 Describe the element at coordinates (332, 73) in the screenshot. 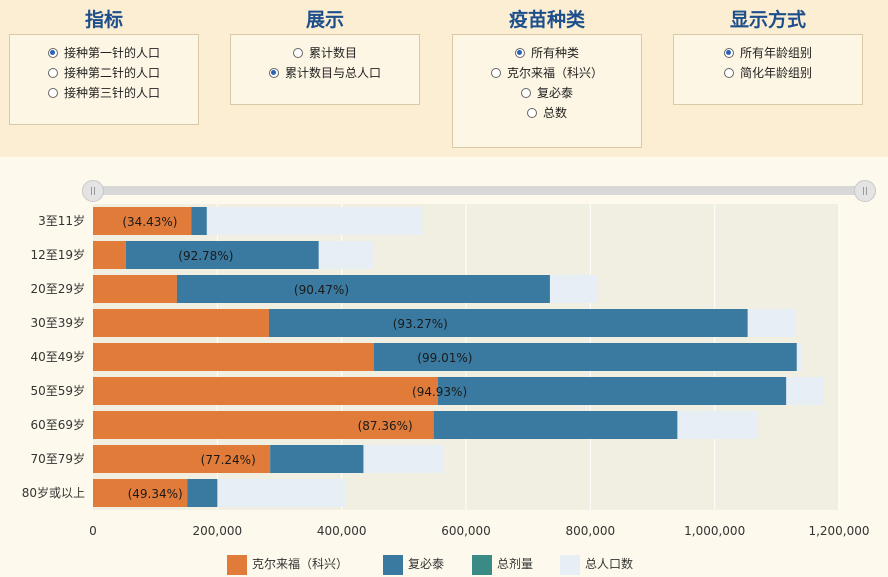

I see `display-option-label: 累计数目与总人口` at that location.